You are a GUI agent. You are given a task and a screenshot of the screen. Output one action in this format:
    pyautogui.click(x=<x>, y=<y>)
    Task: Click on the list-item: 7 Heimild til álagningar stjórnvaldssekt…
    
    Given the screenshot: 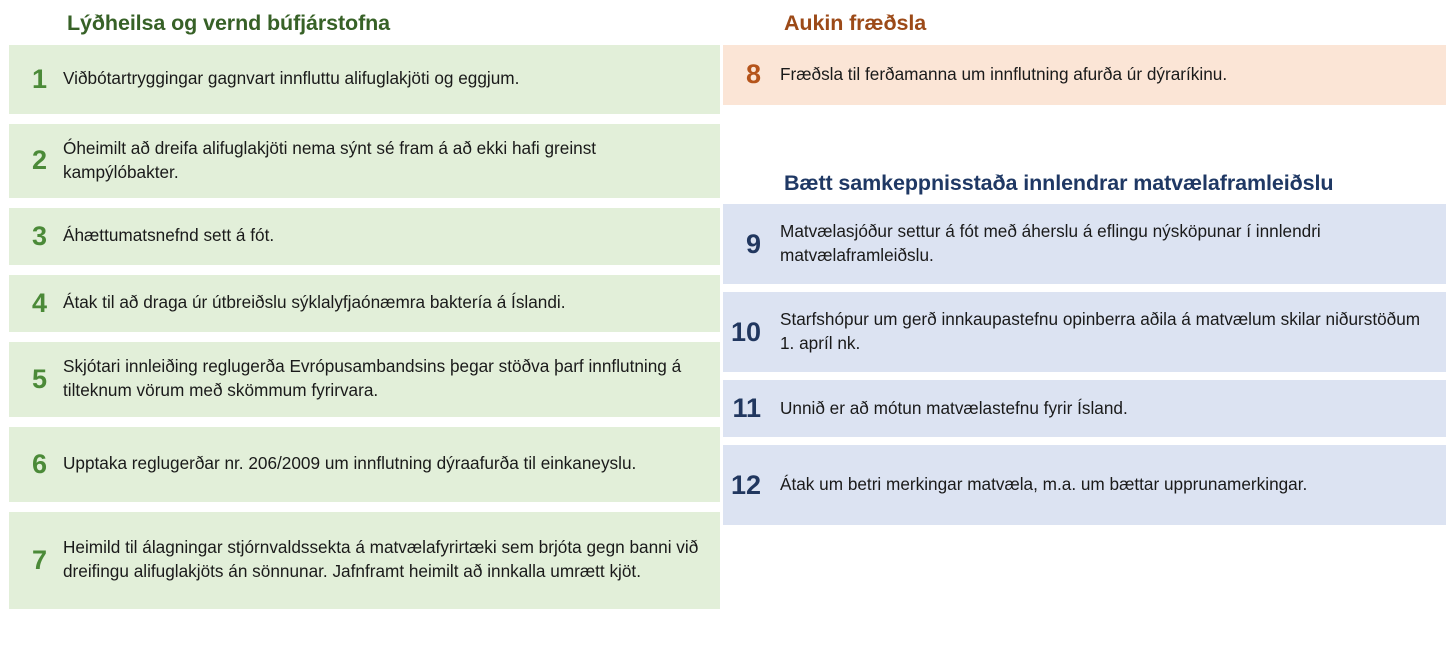 What is the action you would take?
    pyautogui.click(x=364, y=560)
    